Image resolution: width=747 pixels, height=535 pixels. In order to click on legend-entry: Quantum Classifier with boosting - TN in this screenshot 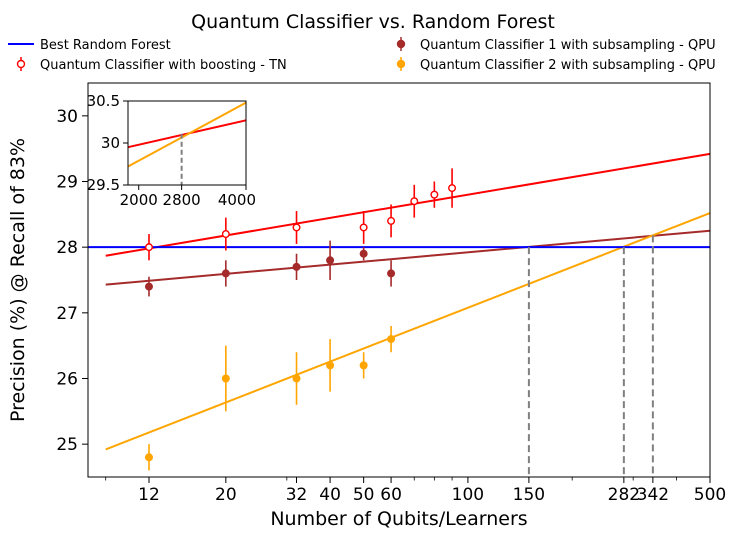, I will do `click(151, 65)`.